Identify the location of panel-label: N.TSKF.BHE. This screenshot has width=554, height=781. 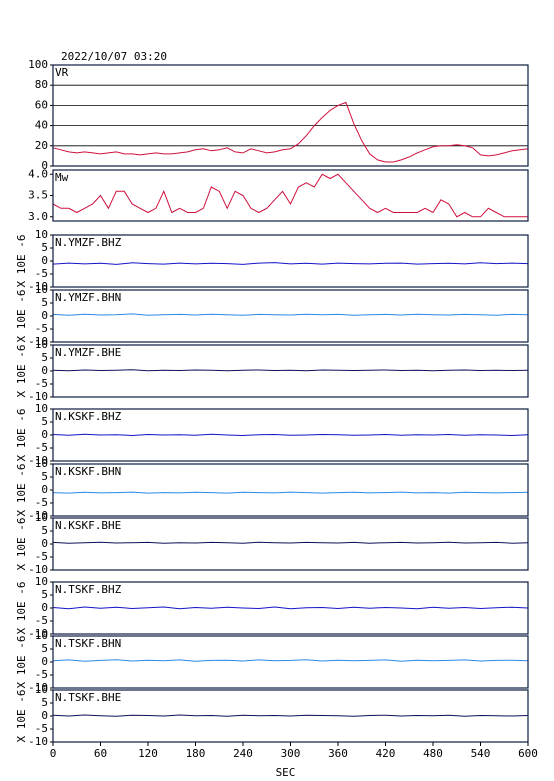
(88, 697).